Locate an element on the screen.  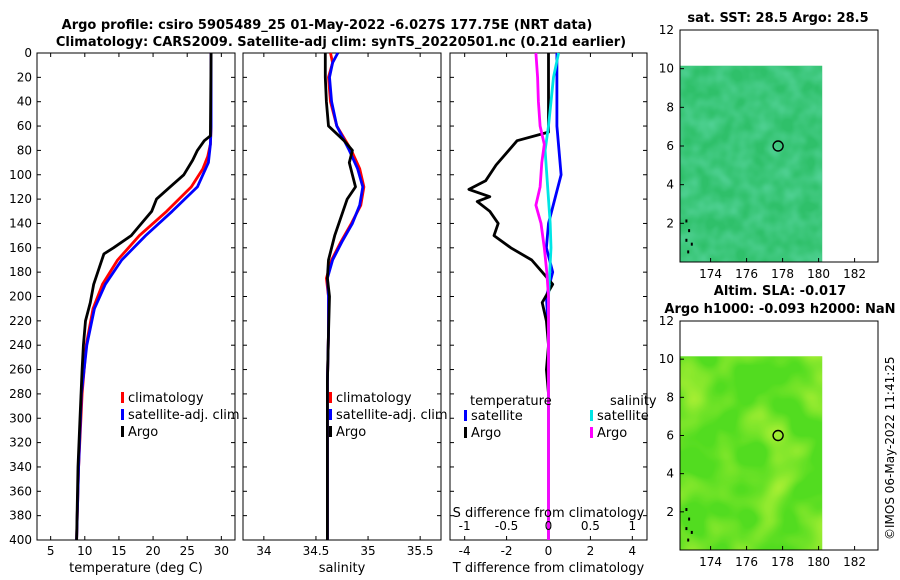
x-tick-label: 20 is located at coordinates (152, 551).